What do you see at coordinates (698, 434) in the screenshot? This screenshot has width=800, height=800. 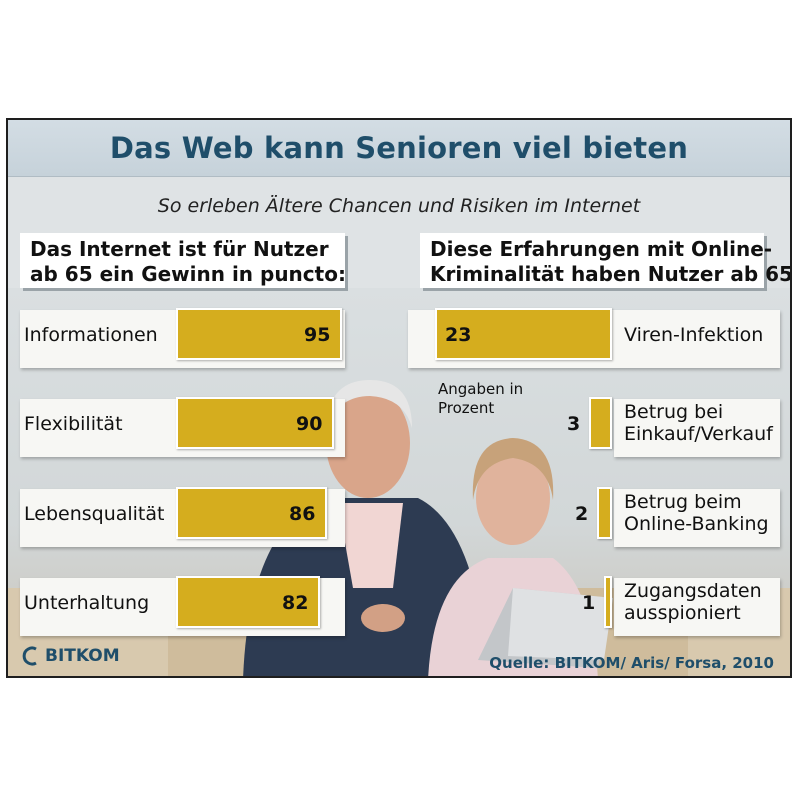 I see `right-category-label-line: Einkauf/Verkauf` at bounding box center [698, 434].